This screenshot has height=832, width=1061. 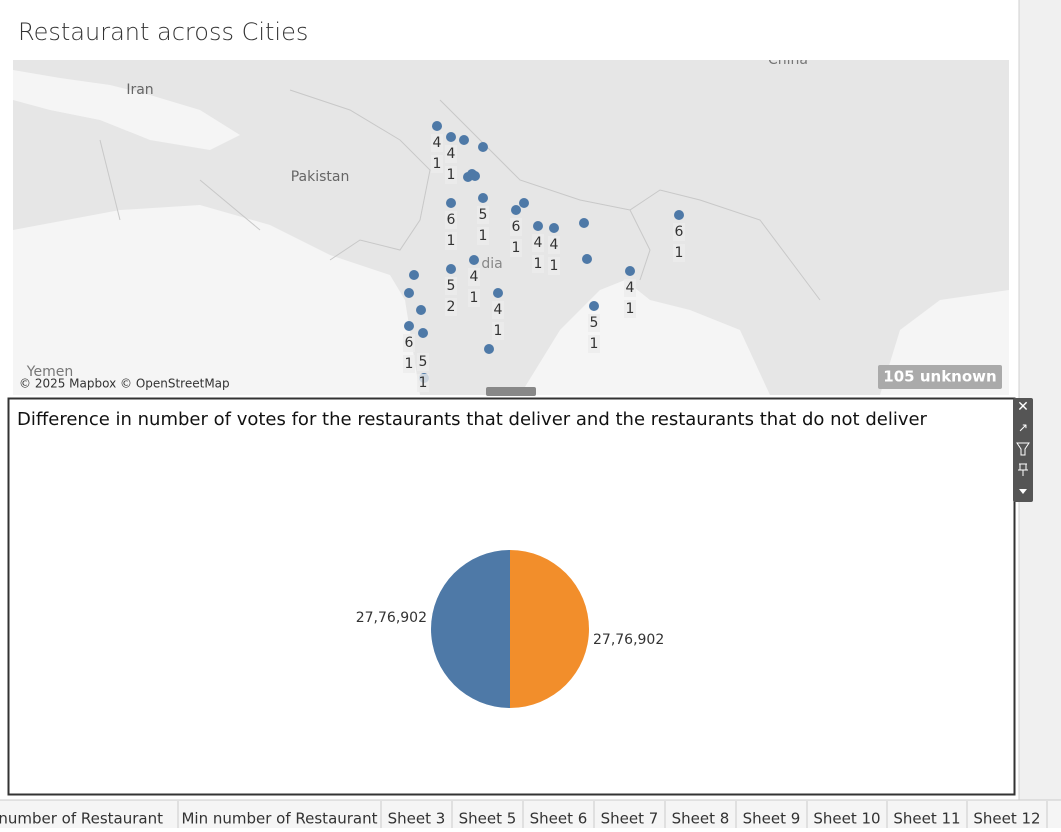 I want to click on city-label: 2, so click(x=451, y=307).